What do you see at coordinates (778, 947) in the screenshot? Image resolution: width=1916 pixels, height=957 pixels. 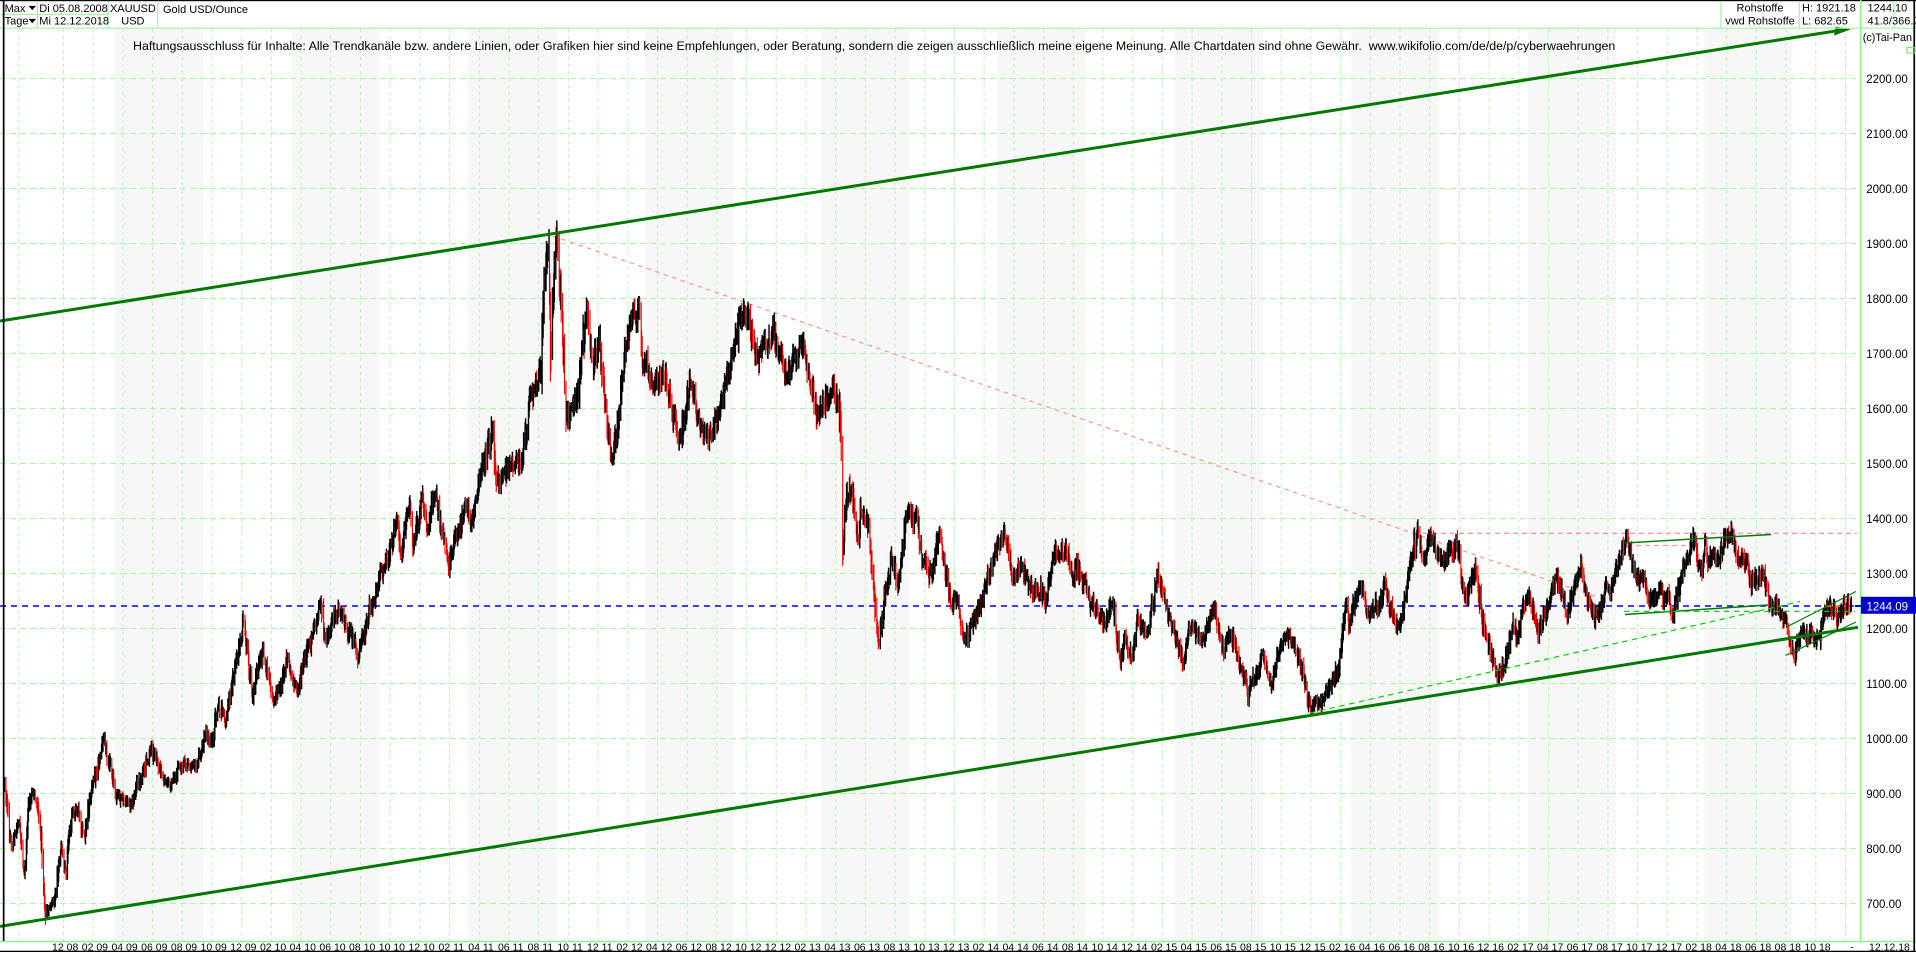 I see `svg-text: 12 12` at bounding box center [778, 947].